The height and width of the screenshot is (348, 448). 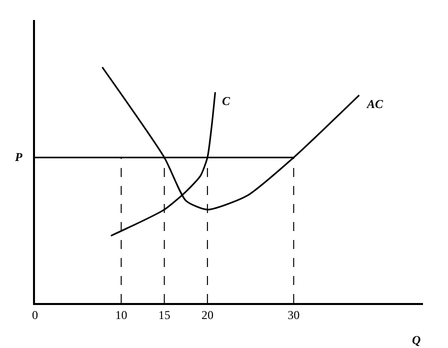 What do you see at coordinates (164, 315) in the screenshot?
I see `x-tick-label: 15` at bounding box center [164, 315].